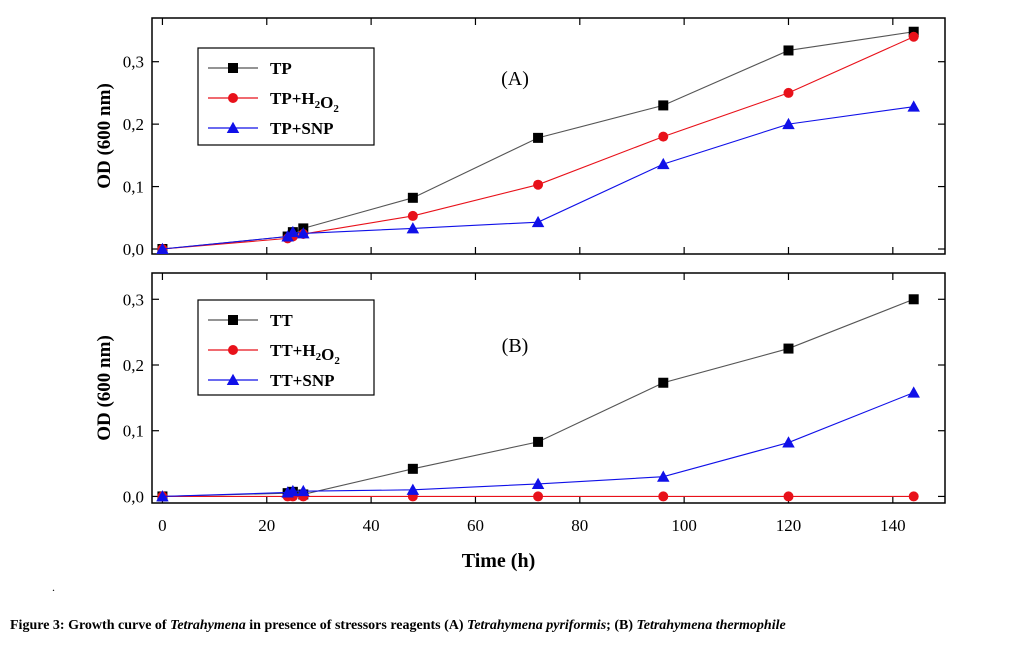 The image size is (1029, 651). I want to click on legend-a: TP TP+H2O2 TP+SNP, so click(286, 96).